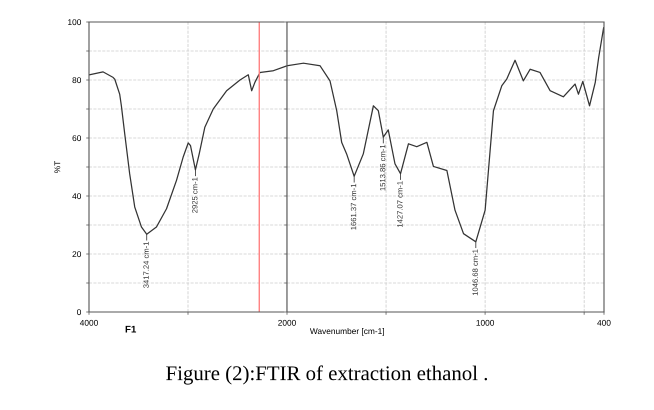 Image resolution: width=654 pixels, height=410 pixels. Describe the element at coordinates (604, 323) in the screenshot. I see `x-tick-label: 400` at that location.